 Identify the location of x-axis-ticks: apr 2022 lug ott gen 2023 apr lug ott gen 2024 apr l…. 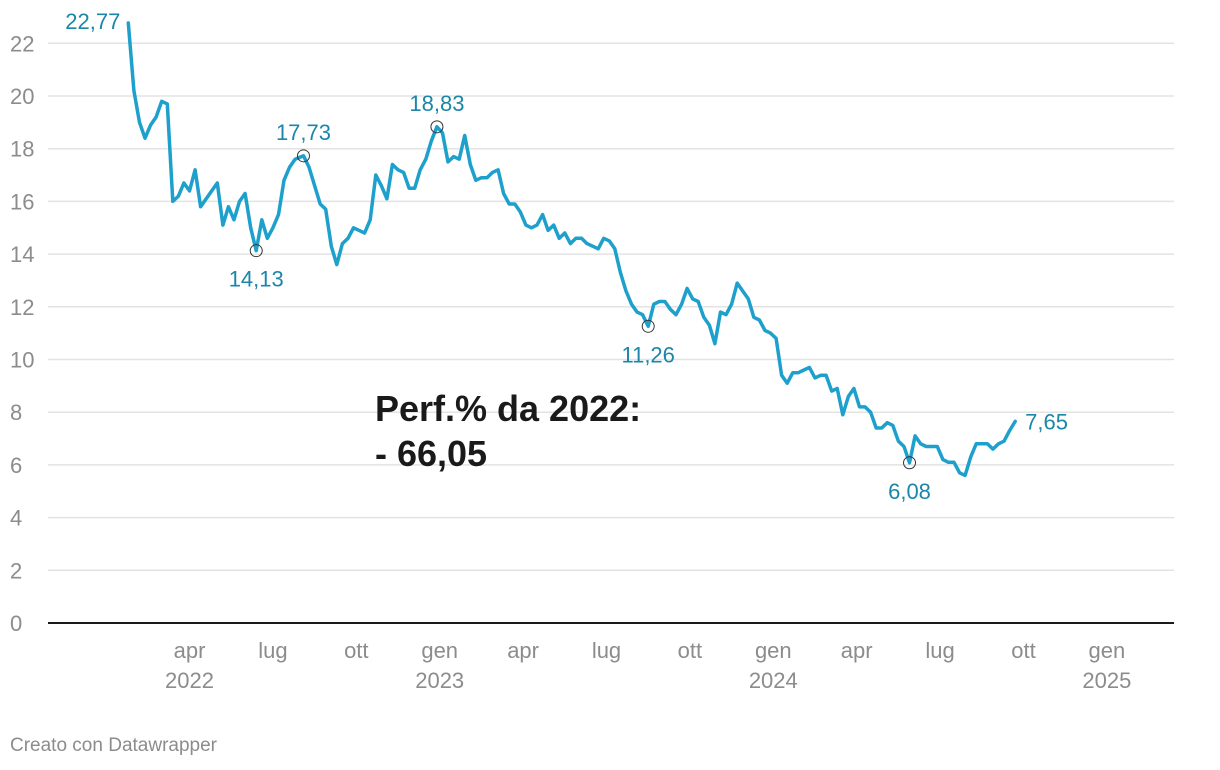
(648, 665).